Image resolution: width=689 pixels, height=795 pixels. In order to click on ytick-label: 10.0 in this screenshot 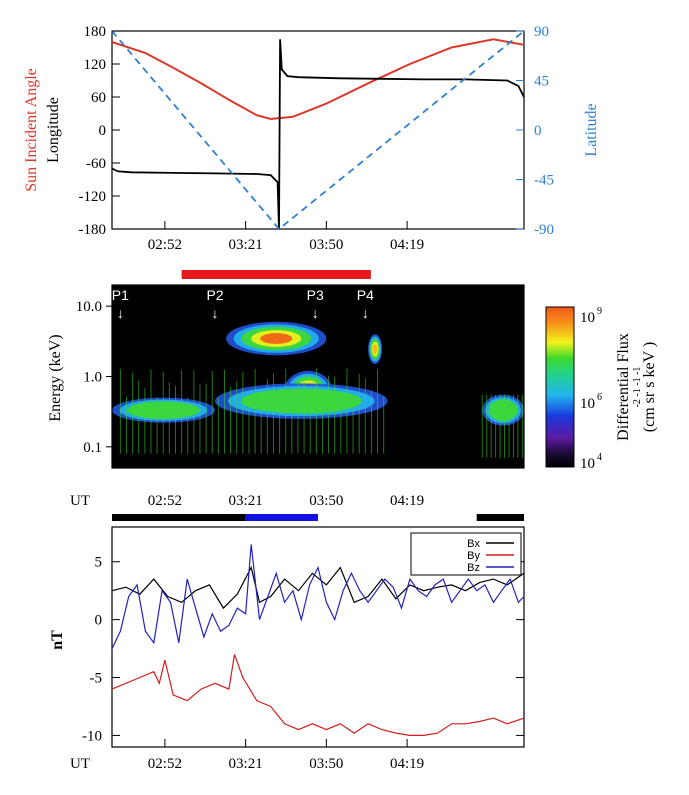, I will do `click(89, 307)`.